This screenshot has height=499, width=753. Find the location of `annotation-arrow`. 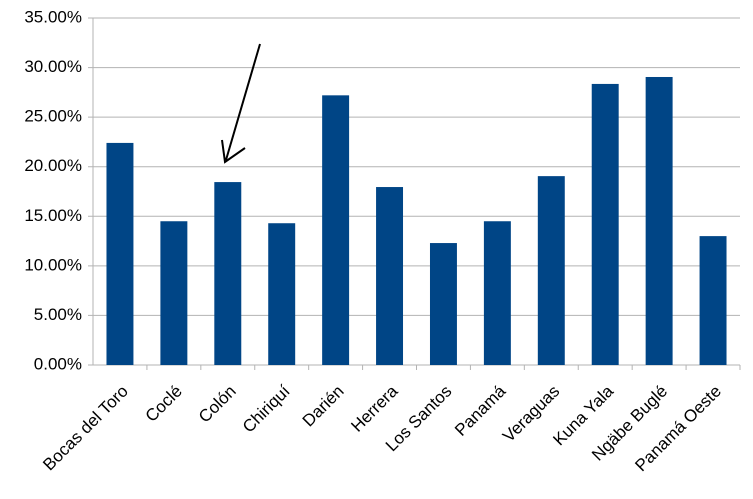

annotation-arrow is located at coordinates (243, 102).